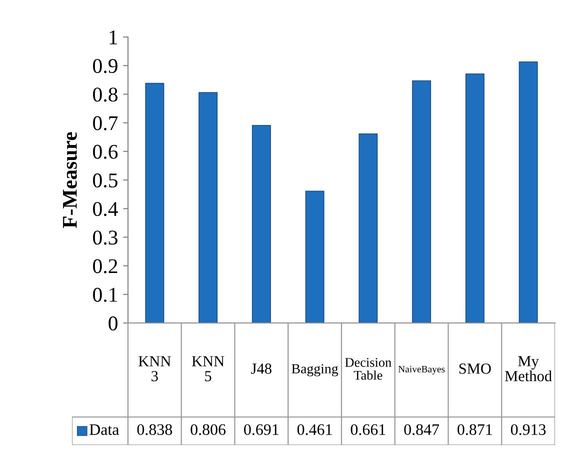 The width and height of the screenshot is (582, 454). I want to click on x-tick-label: NaiveBayes, so click(421, 370).